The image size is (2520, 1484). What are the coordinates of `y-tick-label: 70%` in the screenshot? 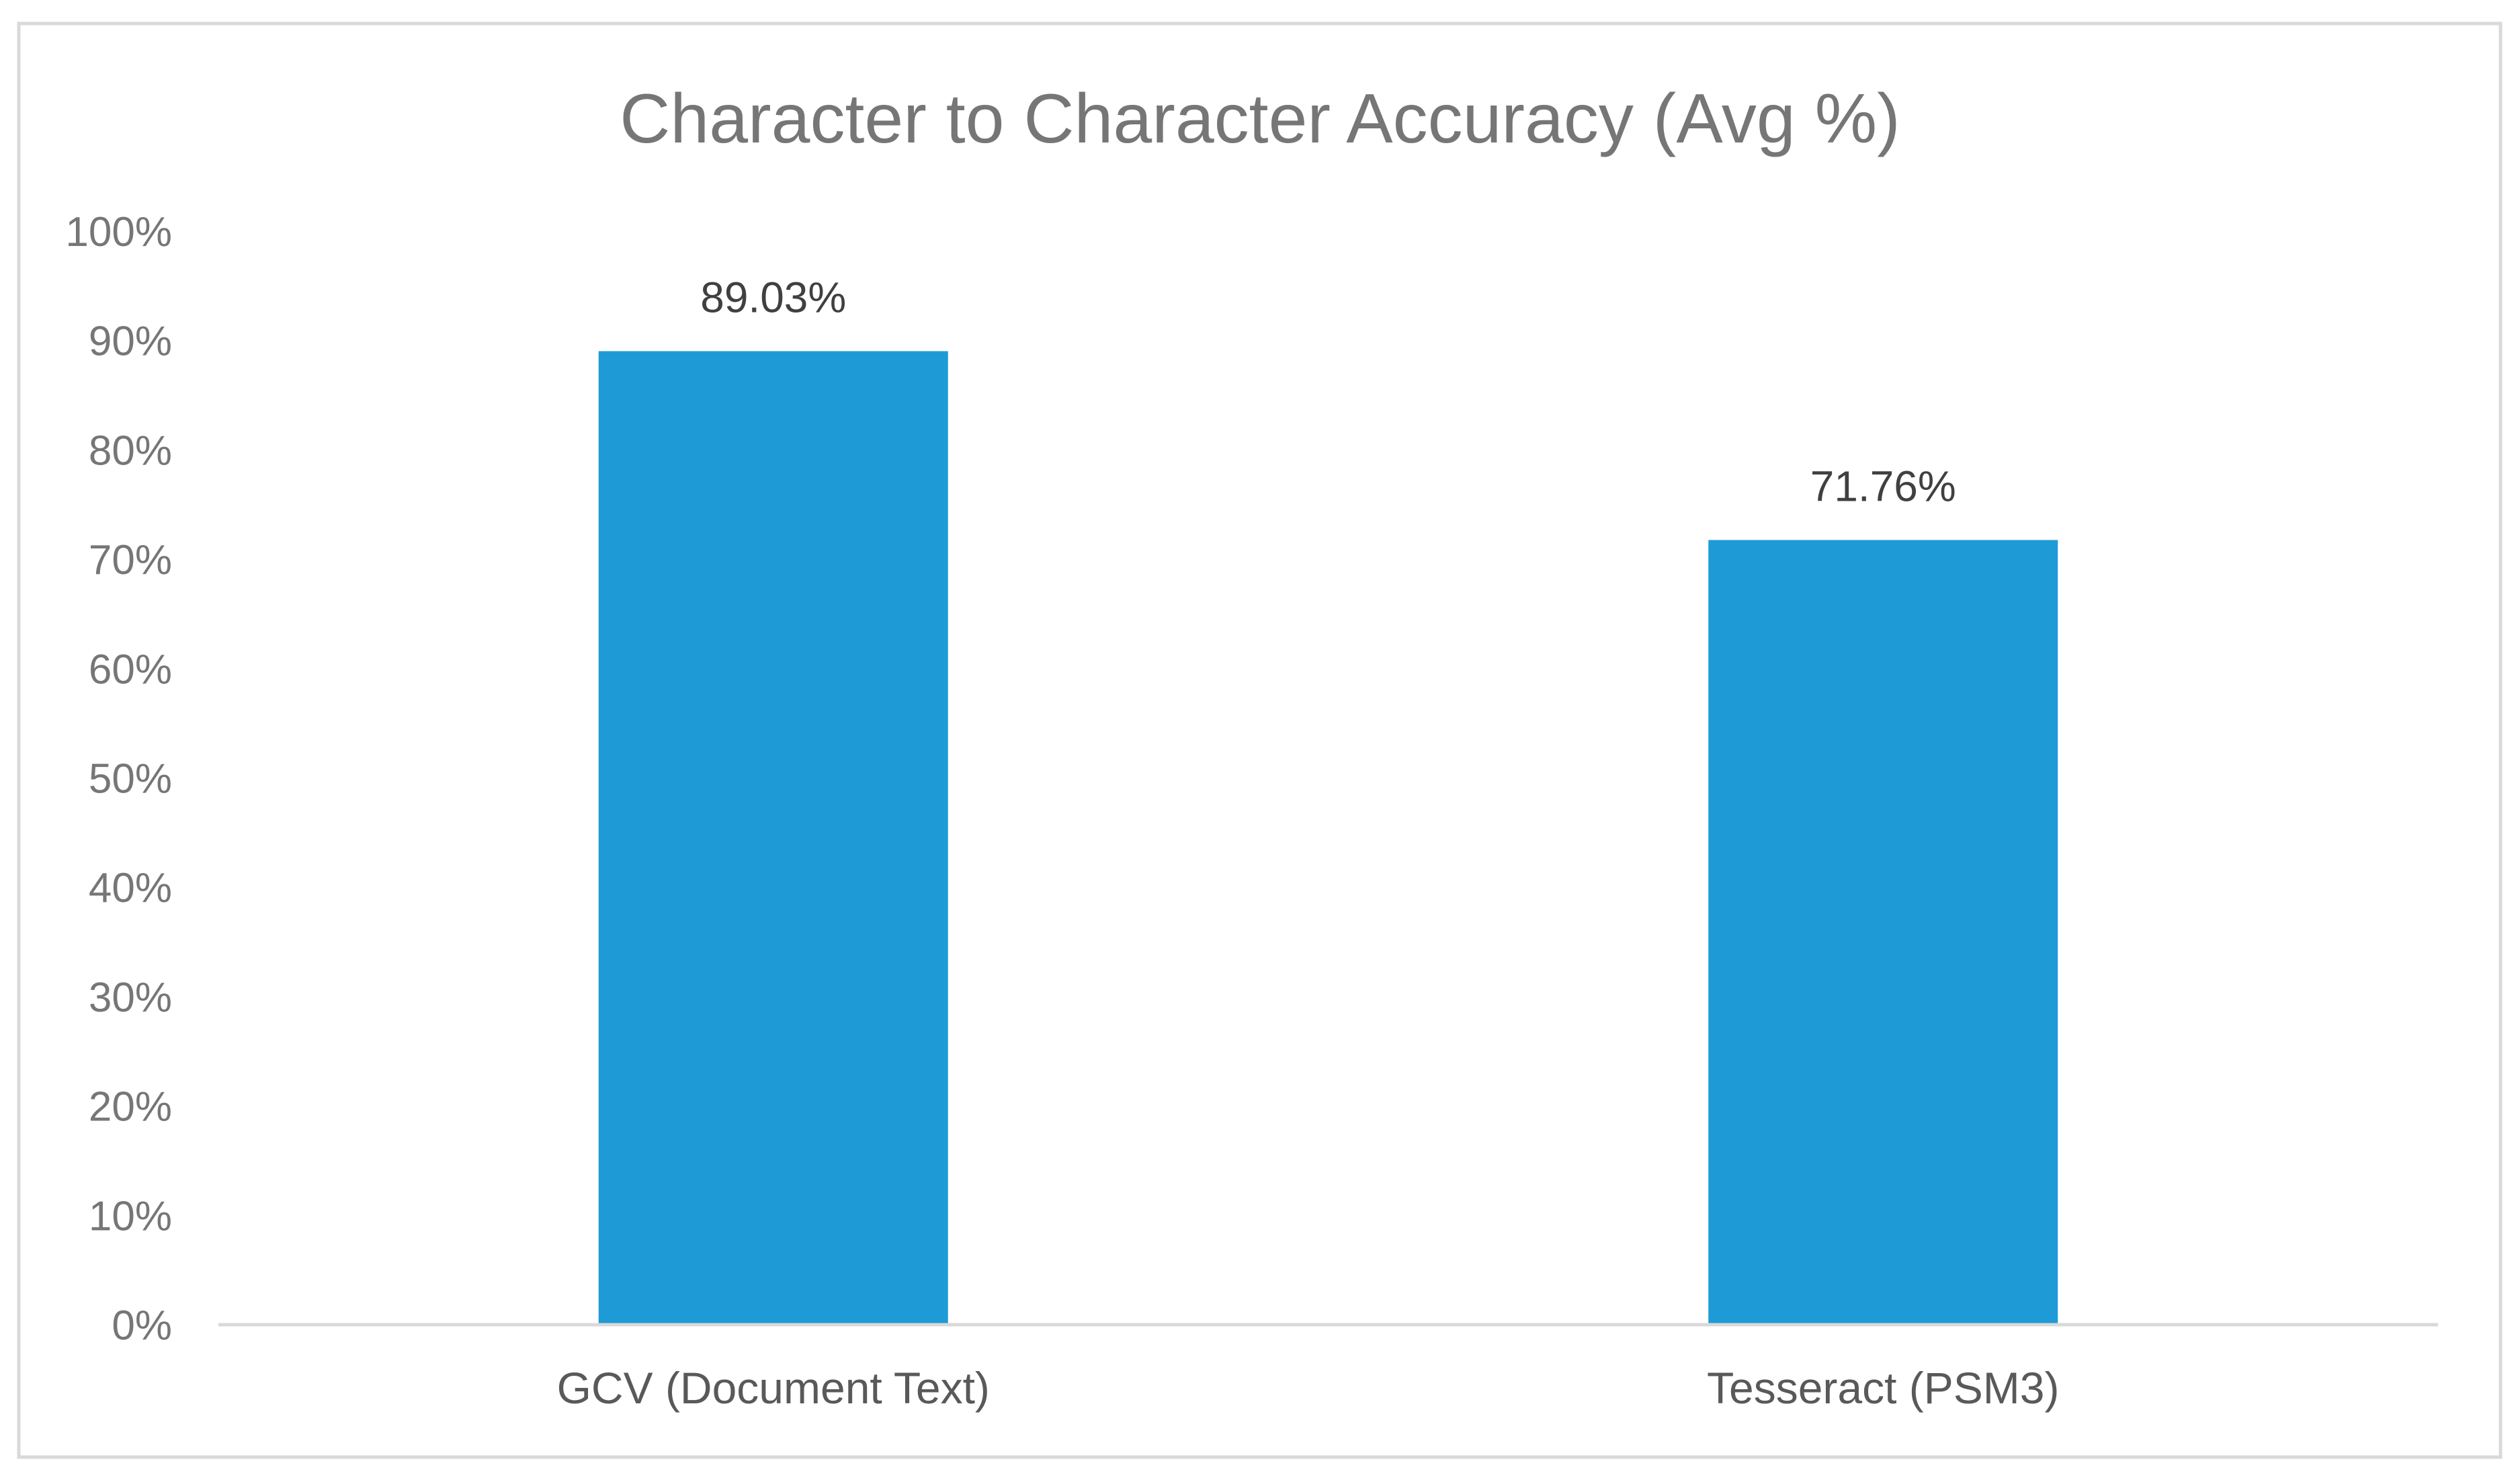 It's located at (131, 560).